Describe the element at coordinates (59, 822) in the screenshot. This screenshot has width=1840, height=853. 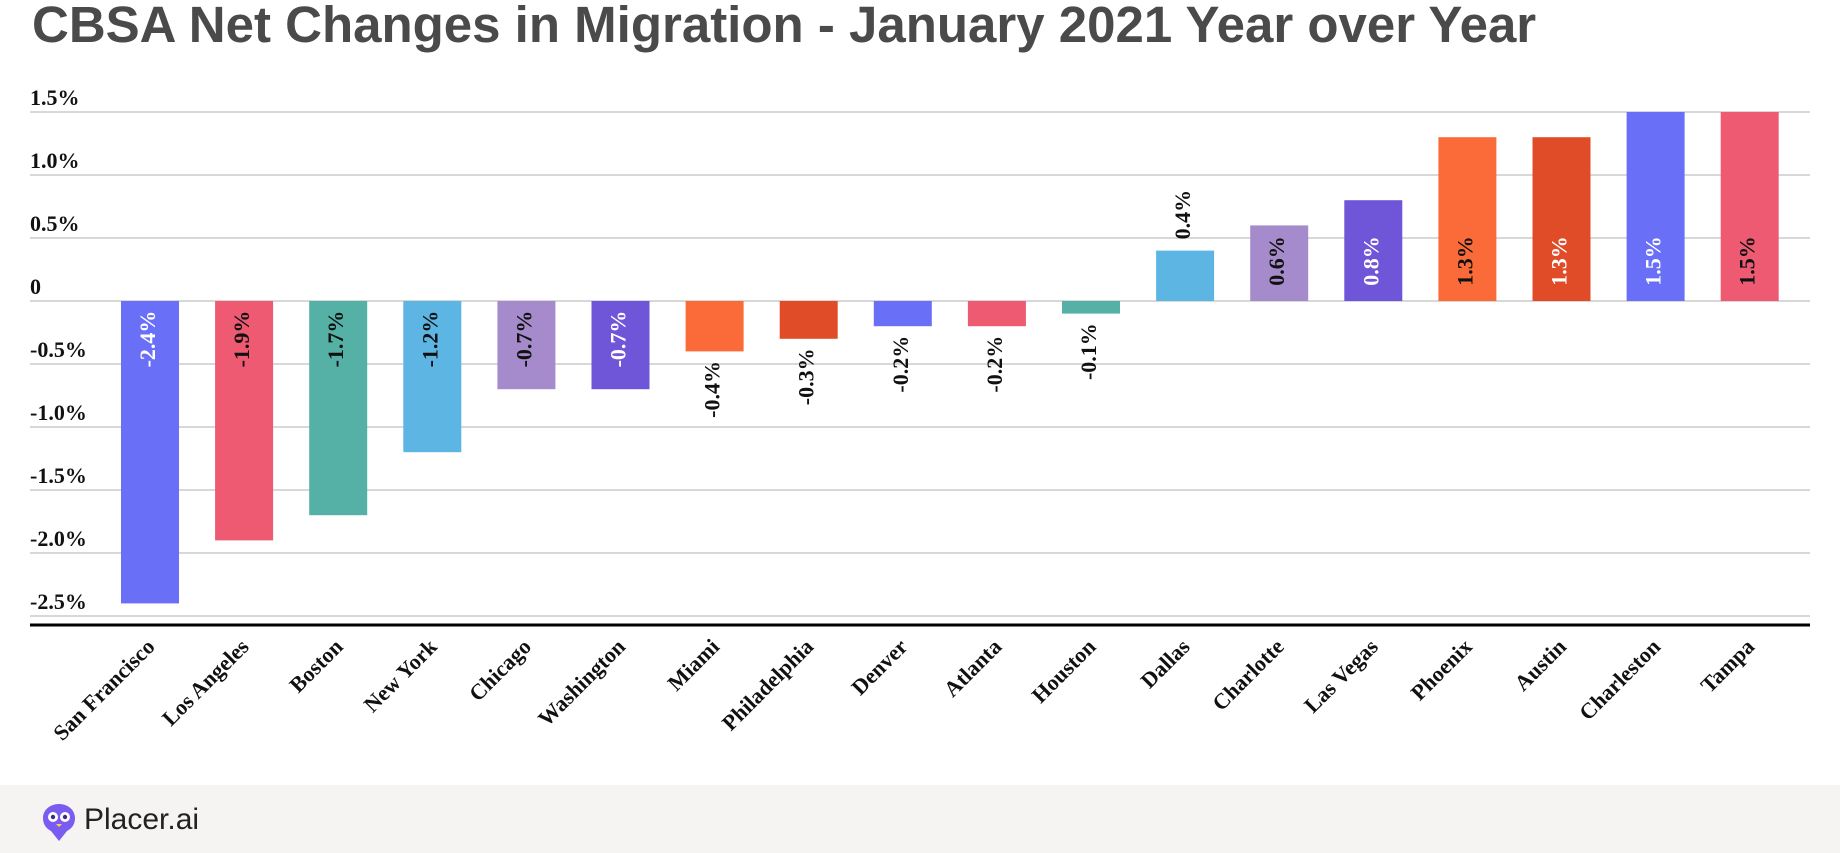
I see `placer-logo-icon` at that location.